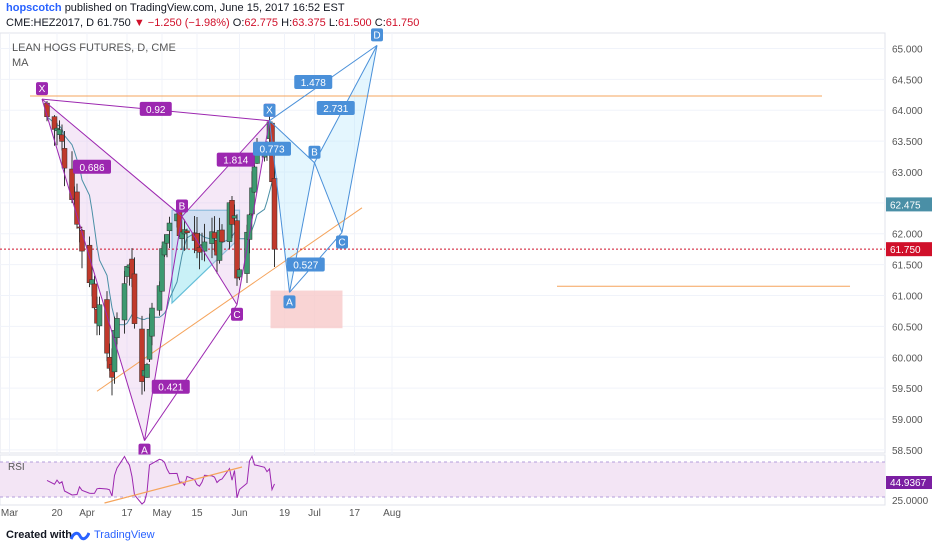 Image resolution: width=932 pixels, height=550 pixels. I want to click on pattern1-ratio: 0.92, so click(156, 110).